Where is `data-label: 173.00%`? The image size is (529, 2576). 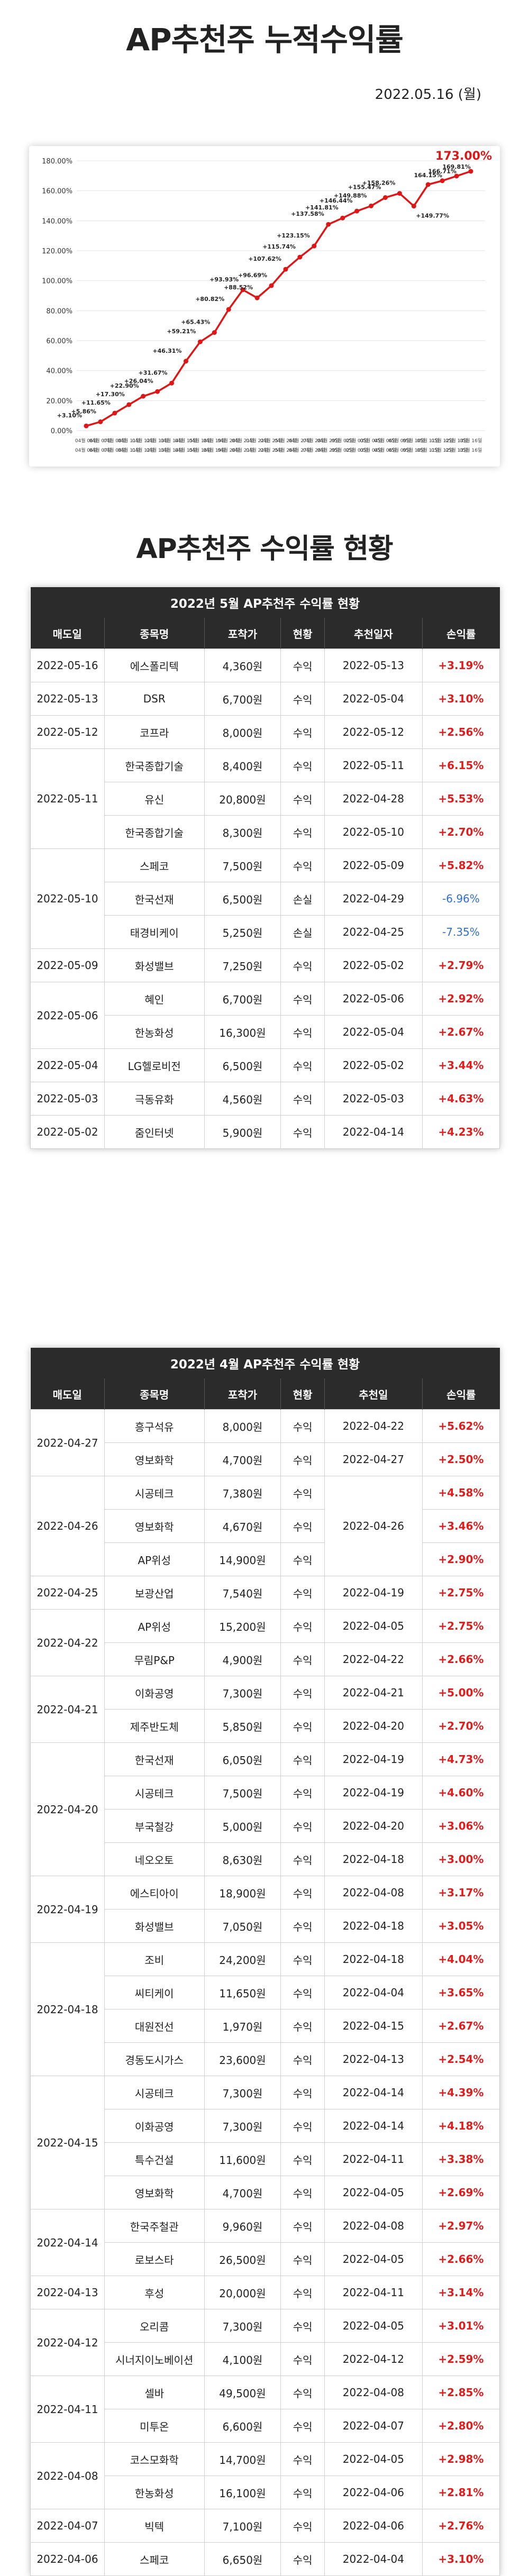
data-label: 173.00% is located at coordinates (463, 156).